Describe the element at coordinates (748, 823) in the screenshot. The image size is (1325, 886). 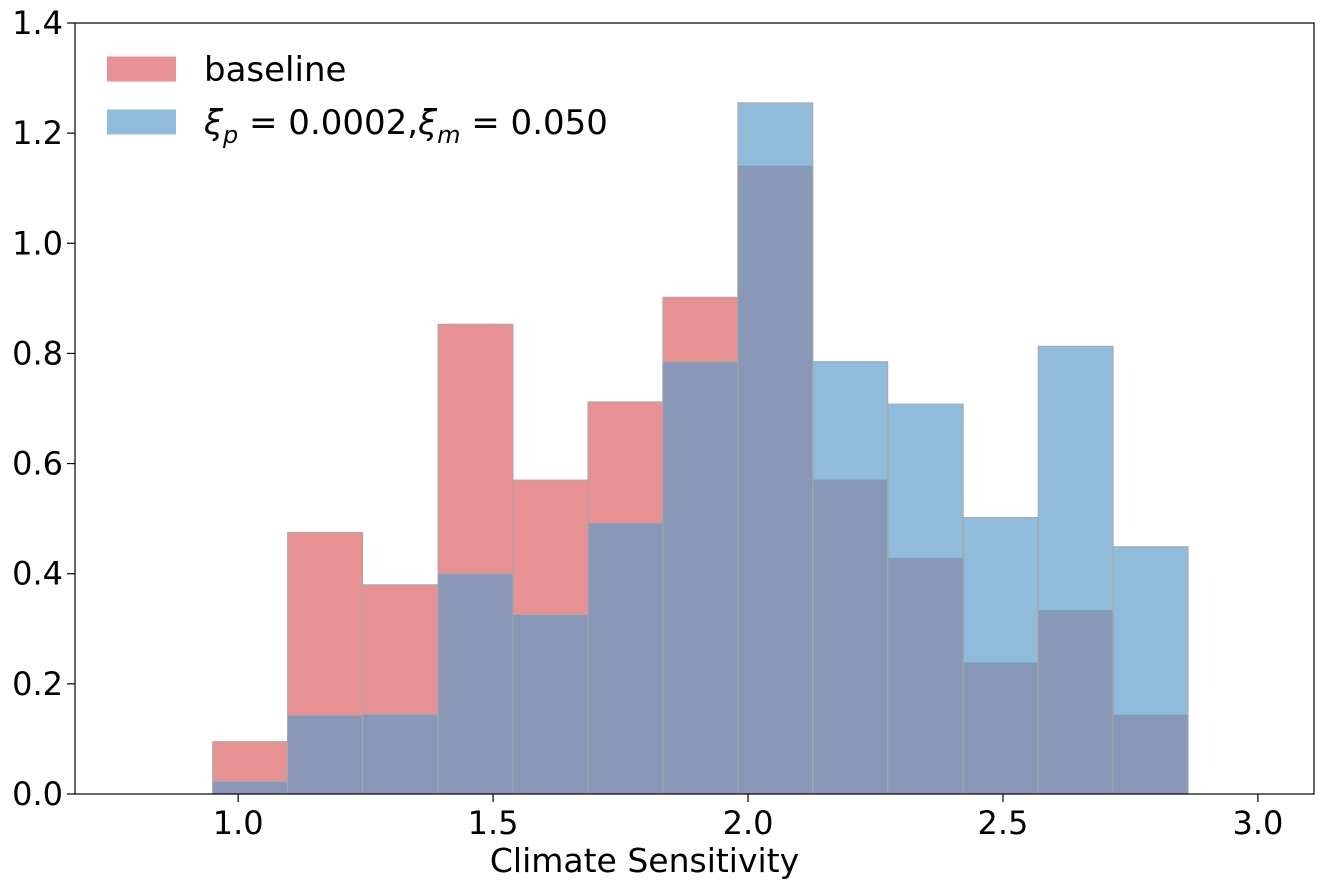
I see `x-tick-label: 2.0` at that location.